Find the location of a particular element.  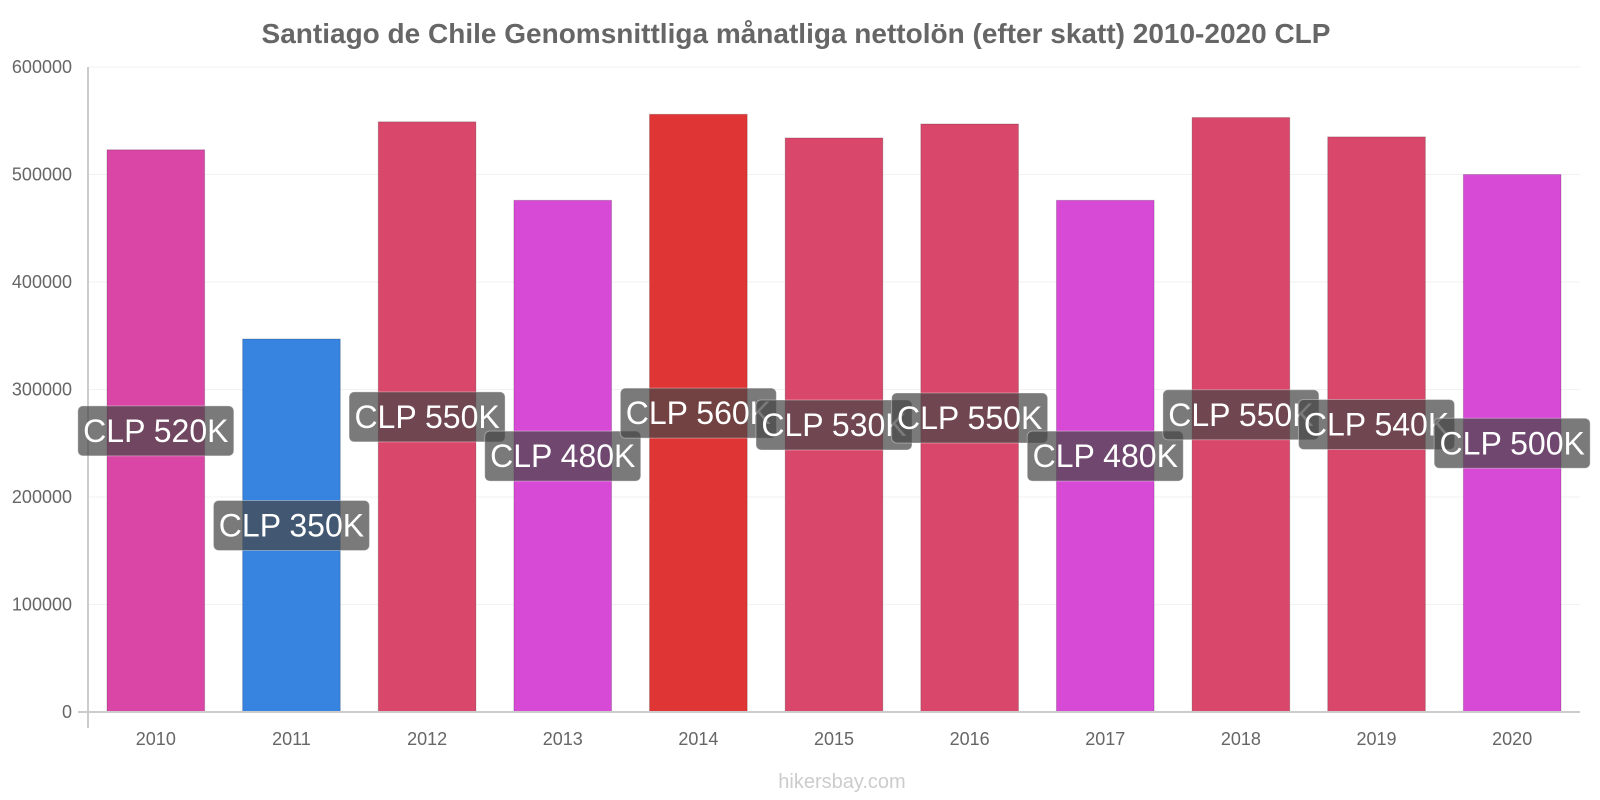

x-tick-label: 2019 is located at coordinates (1377, 739).